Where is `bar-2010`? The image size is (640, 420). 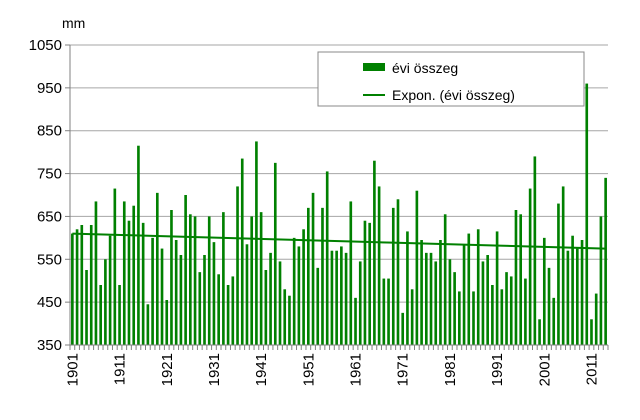
bar-2010 is located at coordinates (587, 214).